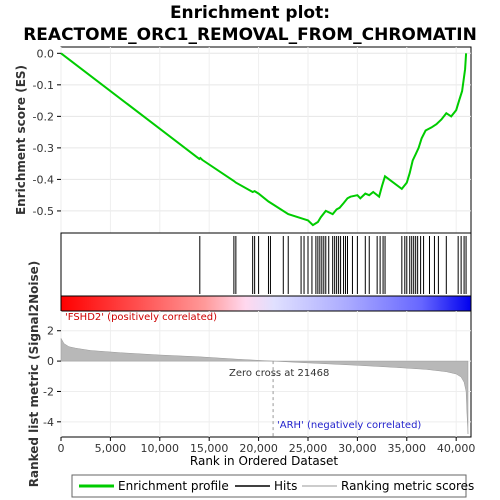 This screenshot has height=500, width=500. Describe the element at coordinates (333, 265) in the screenshot. I see `hit-markers` at that location.